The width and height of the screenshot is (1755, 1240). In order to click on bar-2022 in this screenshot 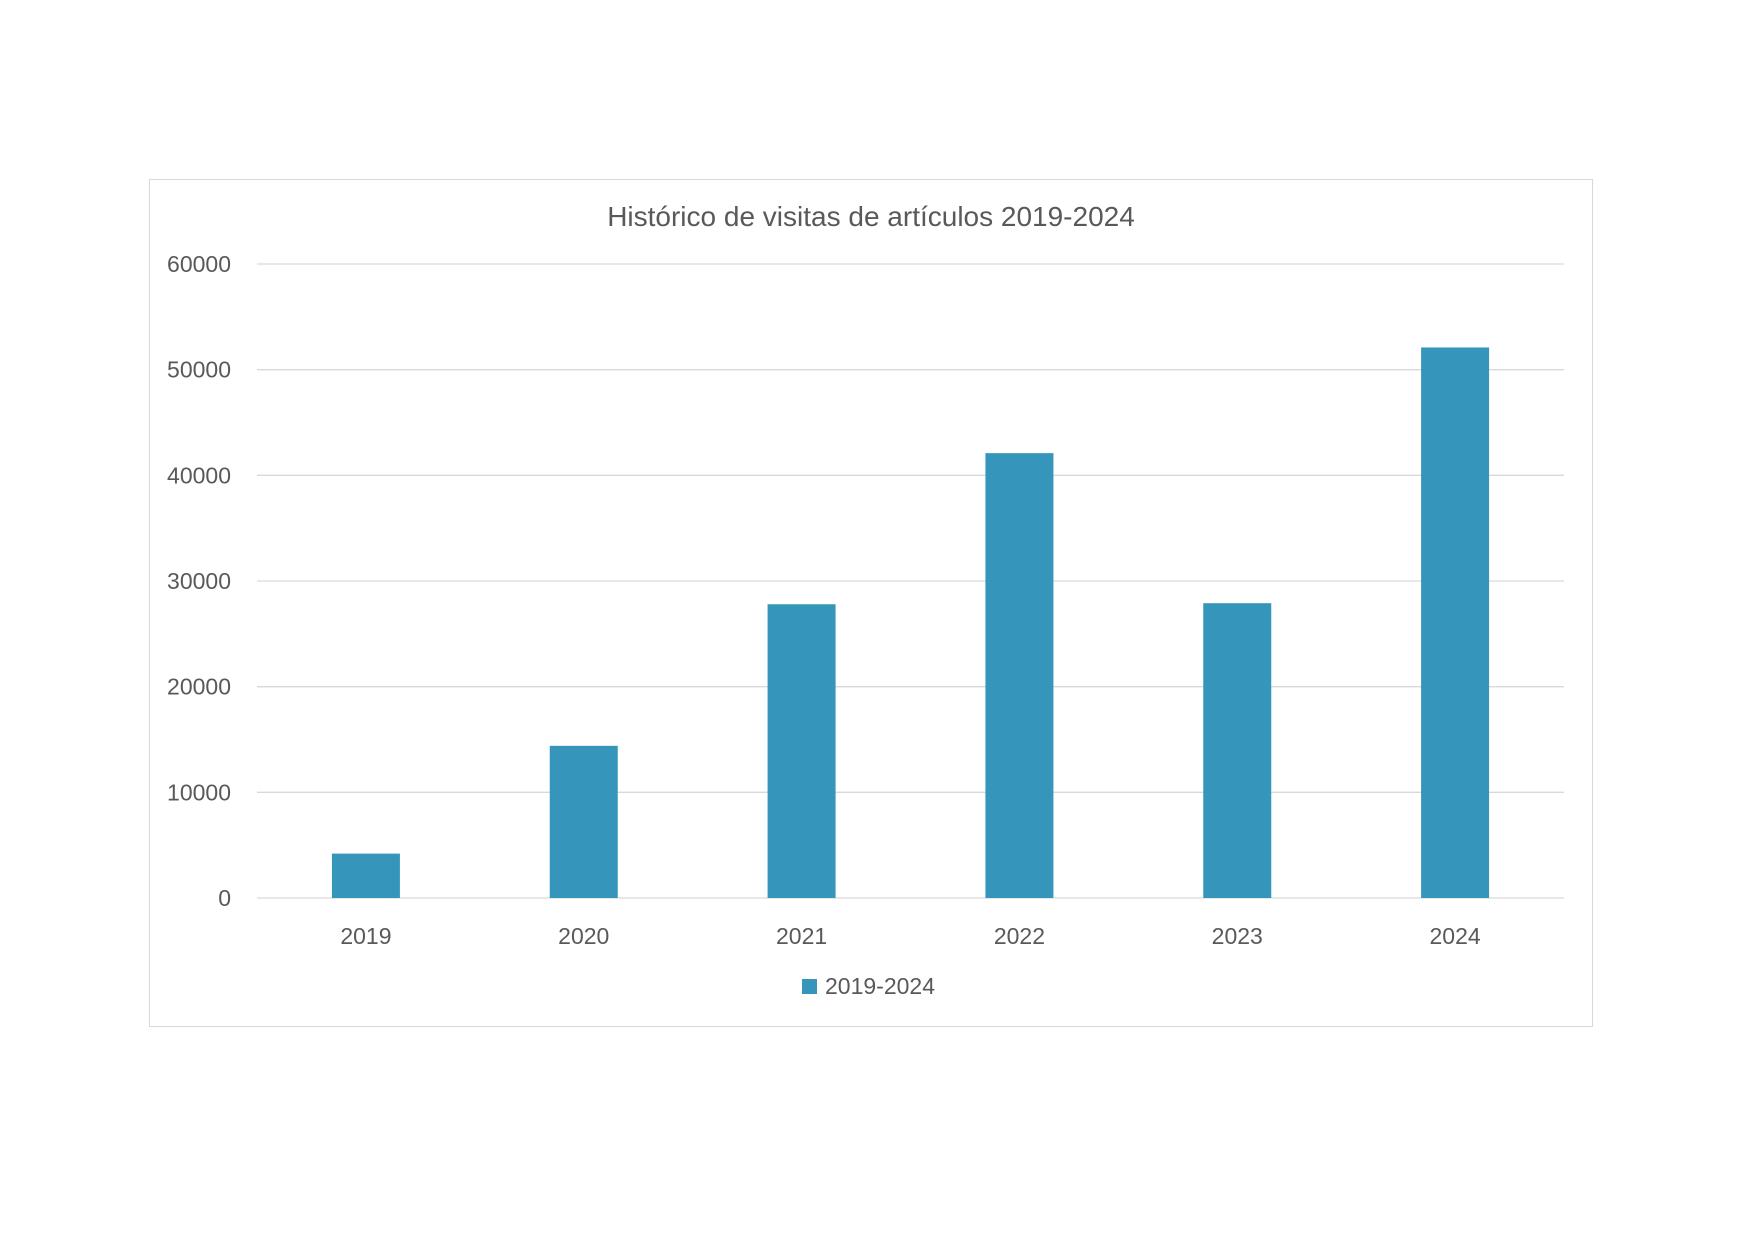, I will do `click(1019, 675)`.